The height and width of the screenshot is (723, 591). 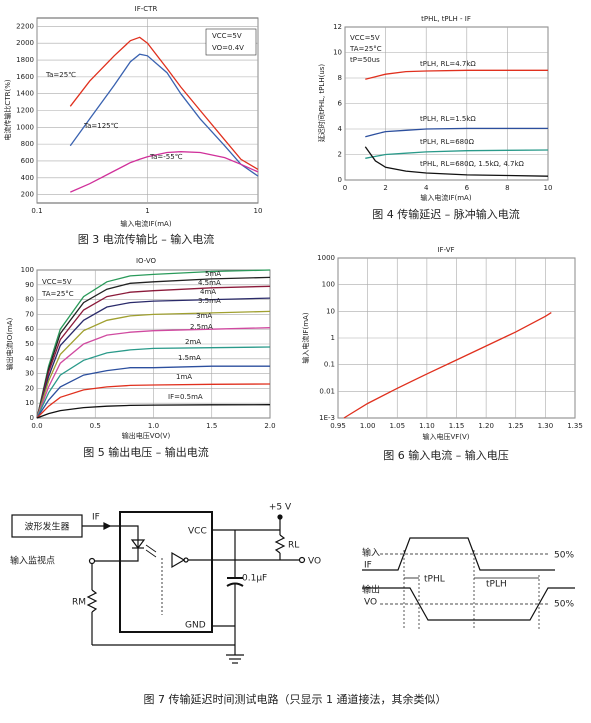 What do you see at coordinates (235, 584) in the screenshot?
I see `capacitor` at bounding box center [235, 584].